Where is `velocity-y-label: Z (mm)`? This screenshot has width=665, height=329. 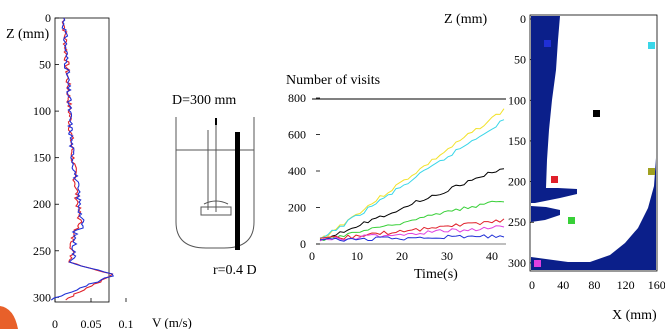 velocity-y-label: Z (mm) is located at coordinates (27, 34).